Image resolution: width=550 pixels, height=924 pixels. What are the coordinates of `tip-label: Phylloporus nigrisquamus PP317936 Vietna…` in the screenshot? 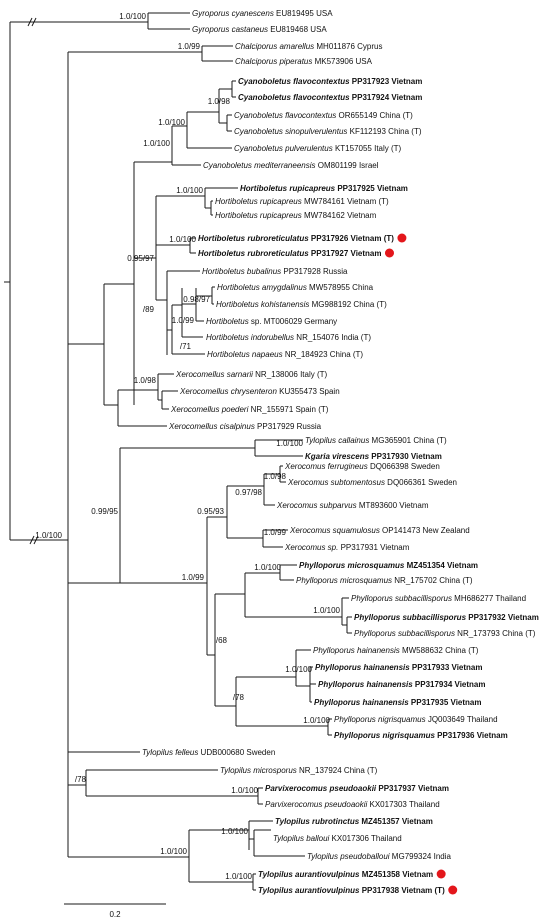 It's located at (421, 735).